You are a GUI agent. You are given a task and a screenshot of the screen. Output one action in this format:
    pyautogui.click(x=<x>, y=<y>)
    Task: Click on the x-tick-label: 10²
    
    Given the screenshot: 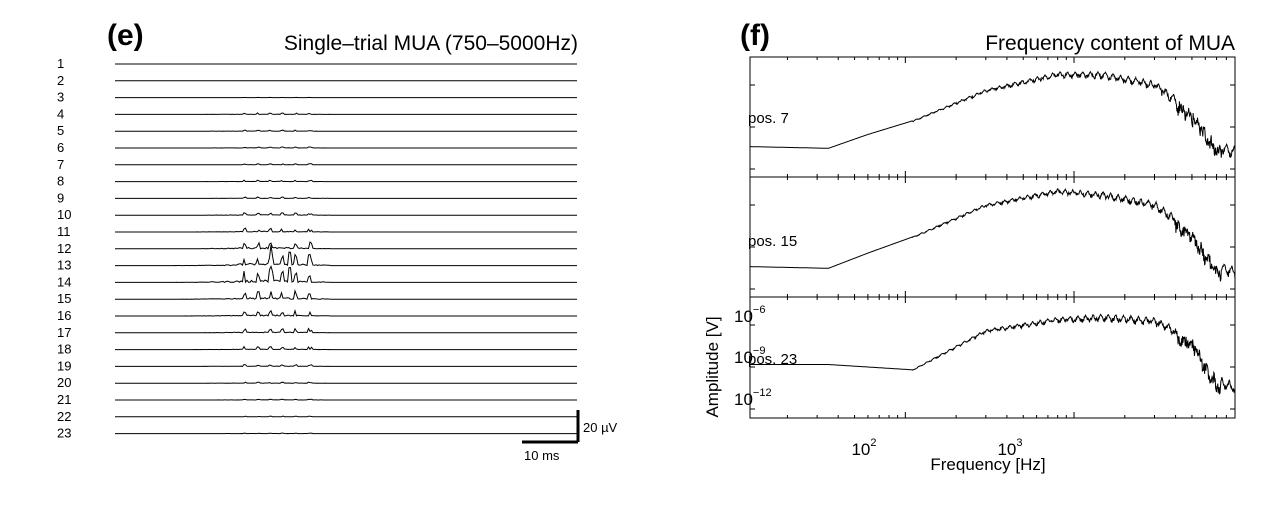 What is the action you would take?
    pyautogui.click(x=863, y=448)
    